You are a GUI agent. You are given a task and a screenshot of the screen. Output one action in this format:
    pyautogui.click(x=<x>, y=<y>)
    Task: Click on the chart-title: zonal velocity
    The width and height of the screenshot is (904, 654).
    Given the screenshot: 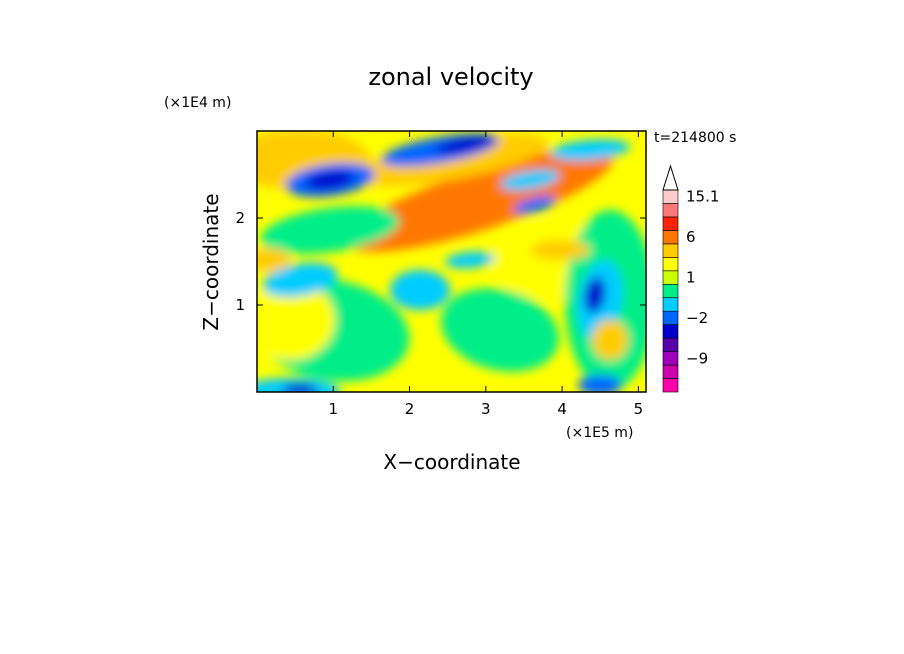 What is the action you would take?
    pyautogui.click(x=450, y=77)
    